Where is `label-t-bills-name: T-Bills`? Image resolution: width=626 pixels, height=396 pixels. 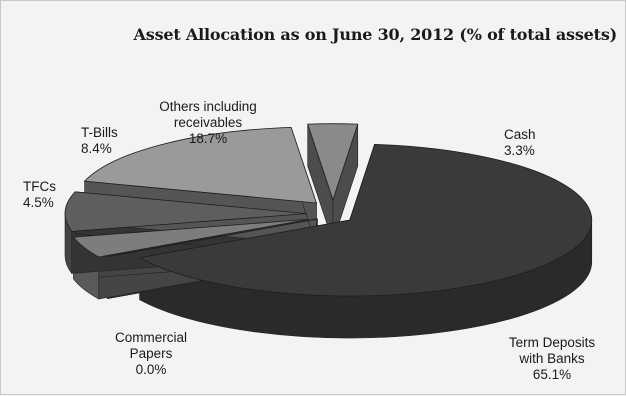
label-t-bills-name: T-Bills is located at coordinates (99, 132).